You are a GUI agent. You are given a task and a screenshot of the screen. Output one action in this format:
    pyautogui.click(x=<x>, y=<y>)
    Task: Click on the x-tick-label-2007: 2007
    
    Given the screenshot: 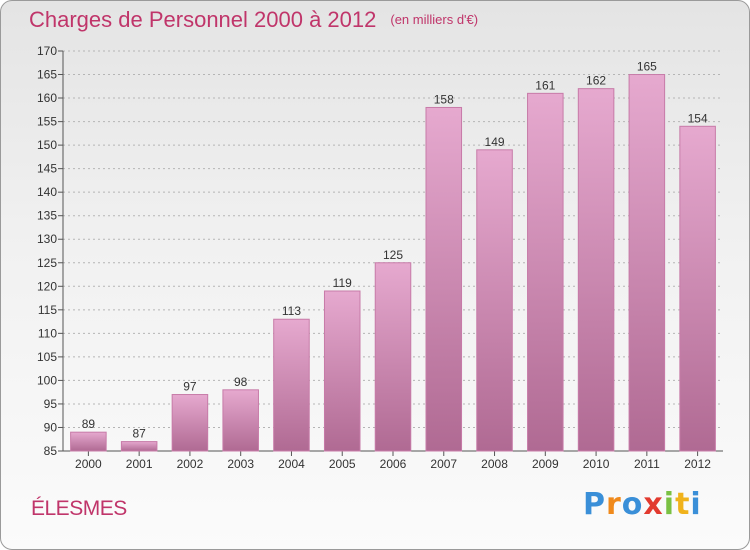 What is the action you would take?
    pyautogui.click(x=443, y=464)
    